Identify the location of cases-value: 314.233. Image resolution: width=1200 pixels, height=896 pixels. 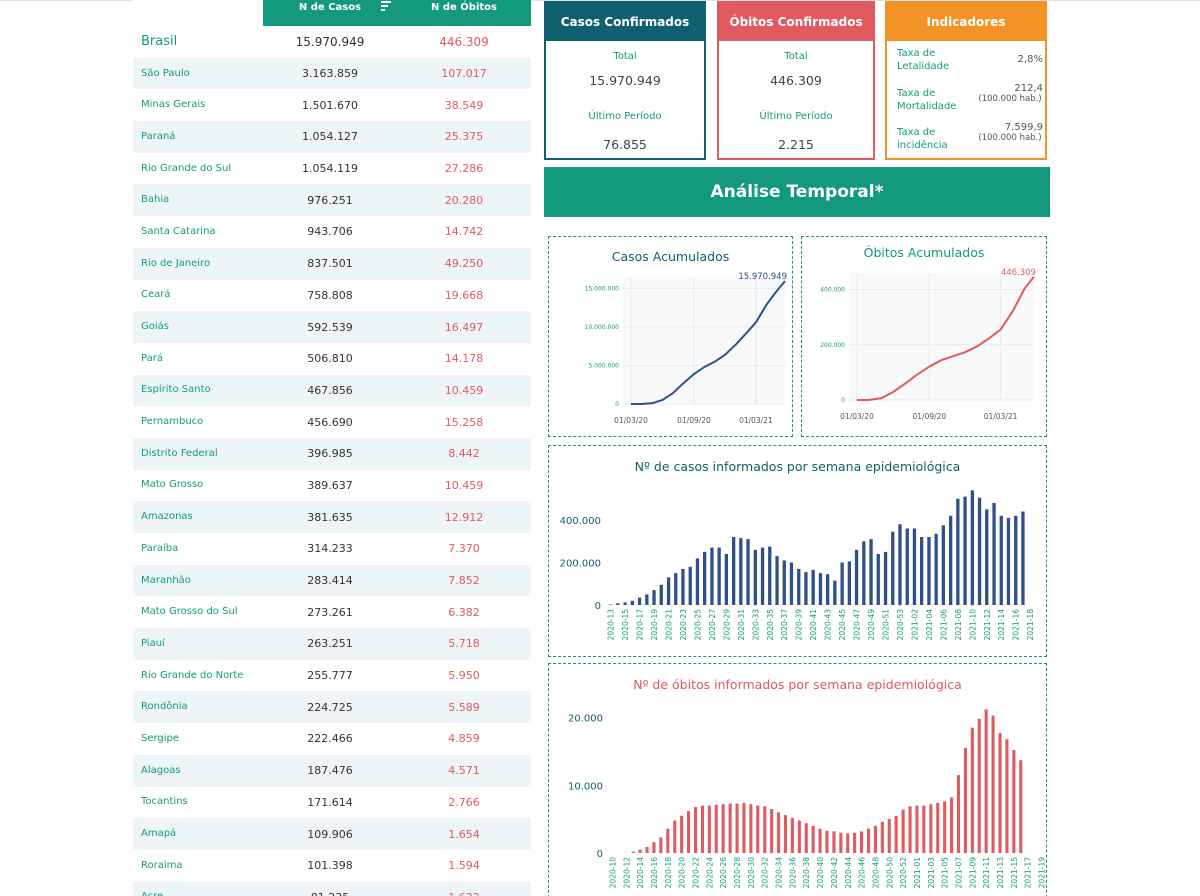
(330, 549).